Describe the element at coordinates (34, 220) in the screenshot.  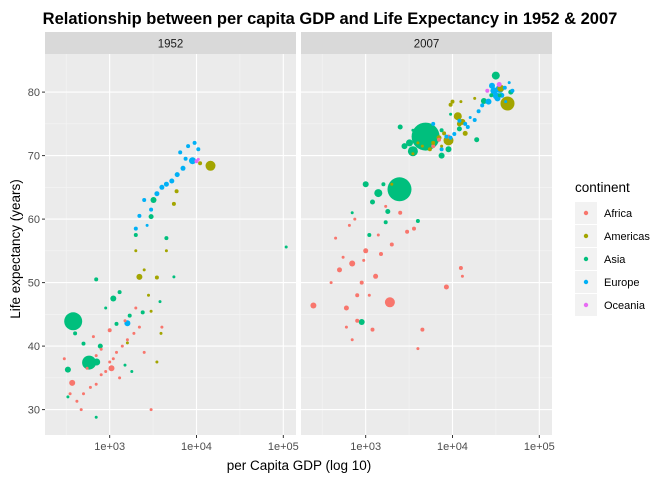
I see `y-tick-label: 60` at that location.